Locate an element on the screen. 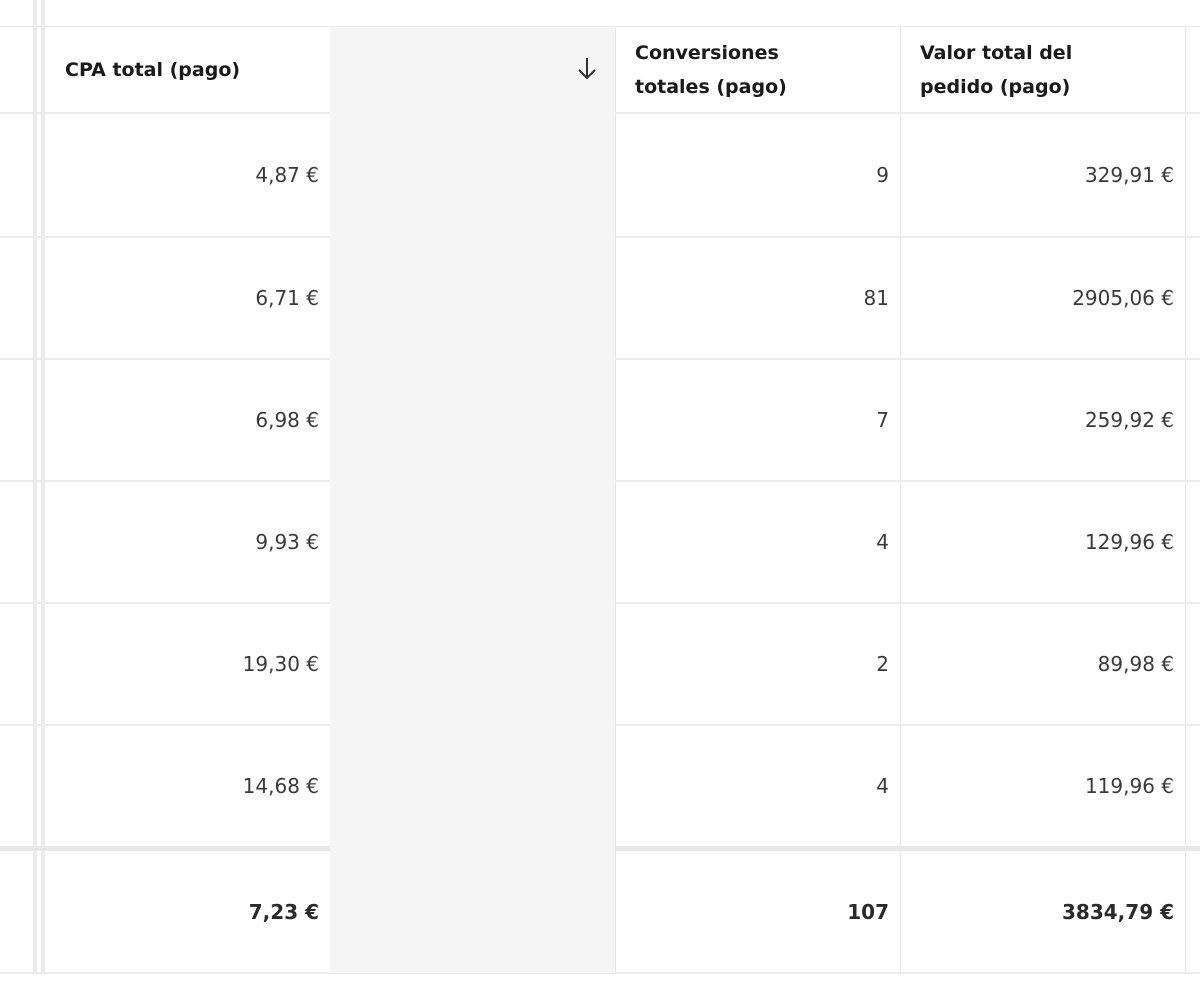  bottom-border is located at coordinates (600, 973).